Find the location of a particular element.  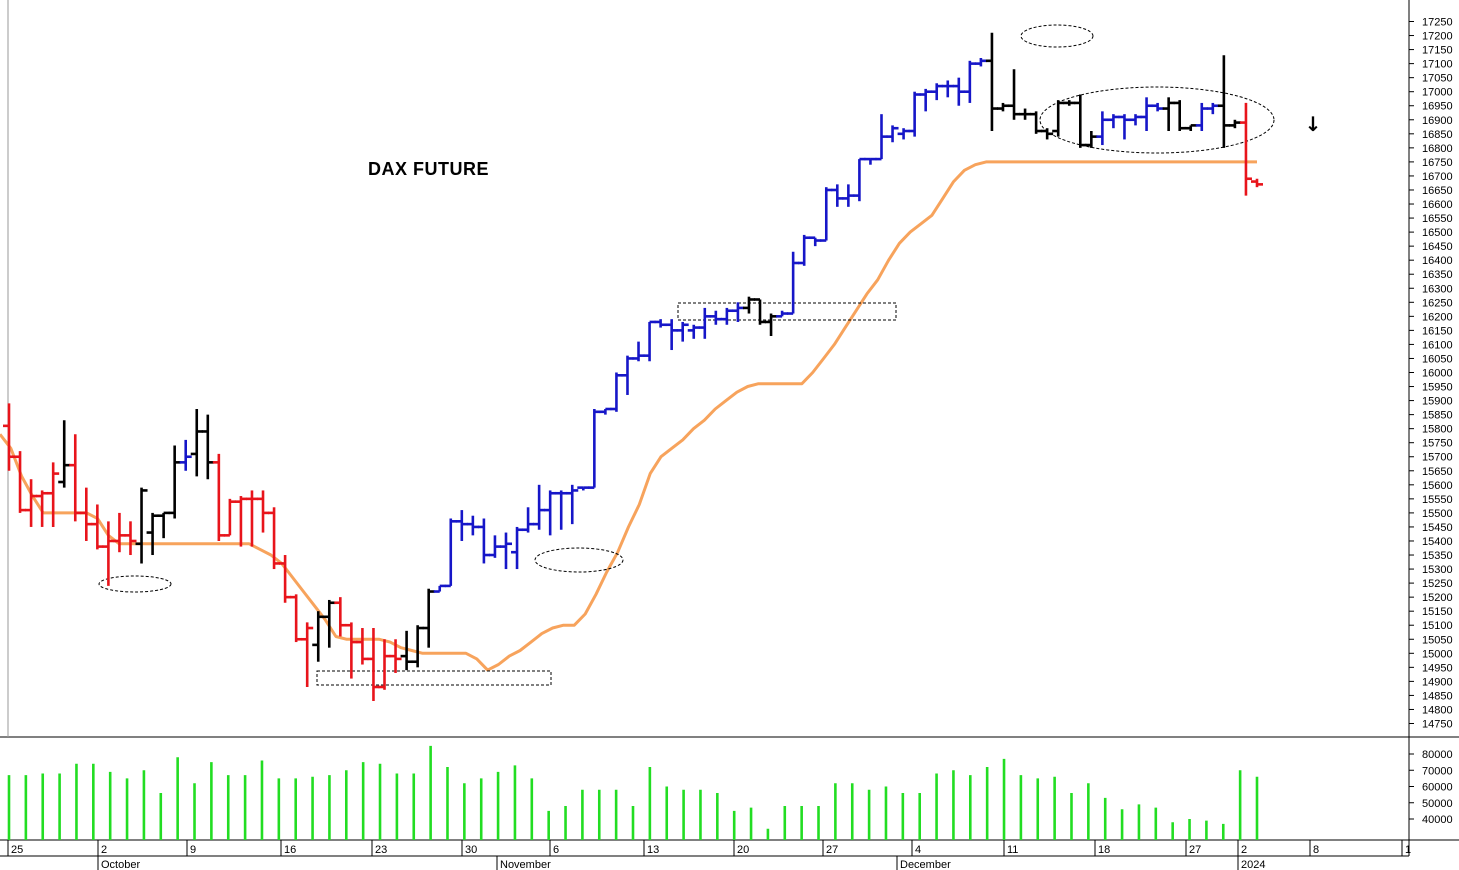

price-tick-label: 15050 is located at coordinates (1437, 640).